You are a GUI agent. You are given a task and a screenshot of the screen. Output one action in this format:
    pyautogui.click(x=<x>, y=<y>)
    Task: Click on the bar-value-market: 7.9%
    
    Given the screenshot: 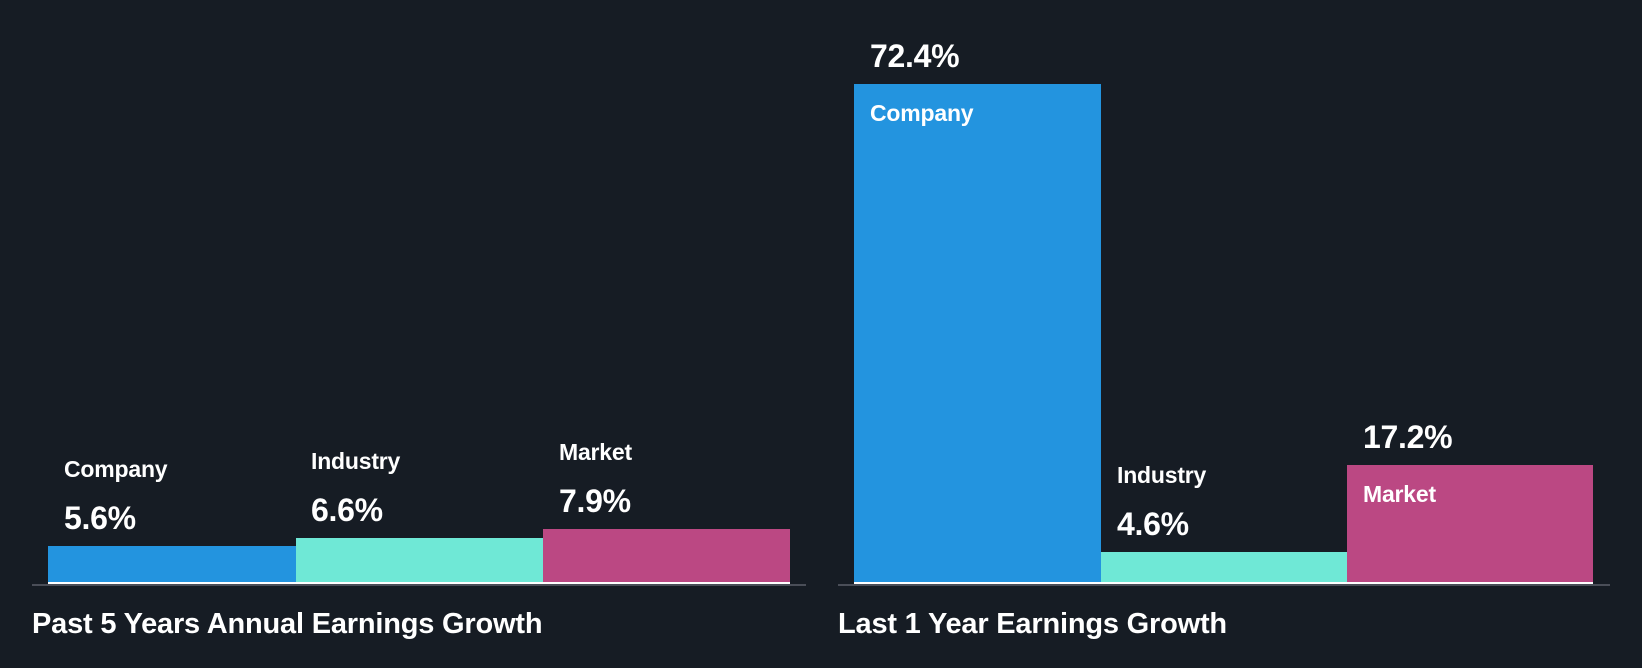 What is the action you would take?
    pyautogui.click(x=595, y=501)
    